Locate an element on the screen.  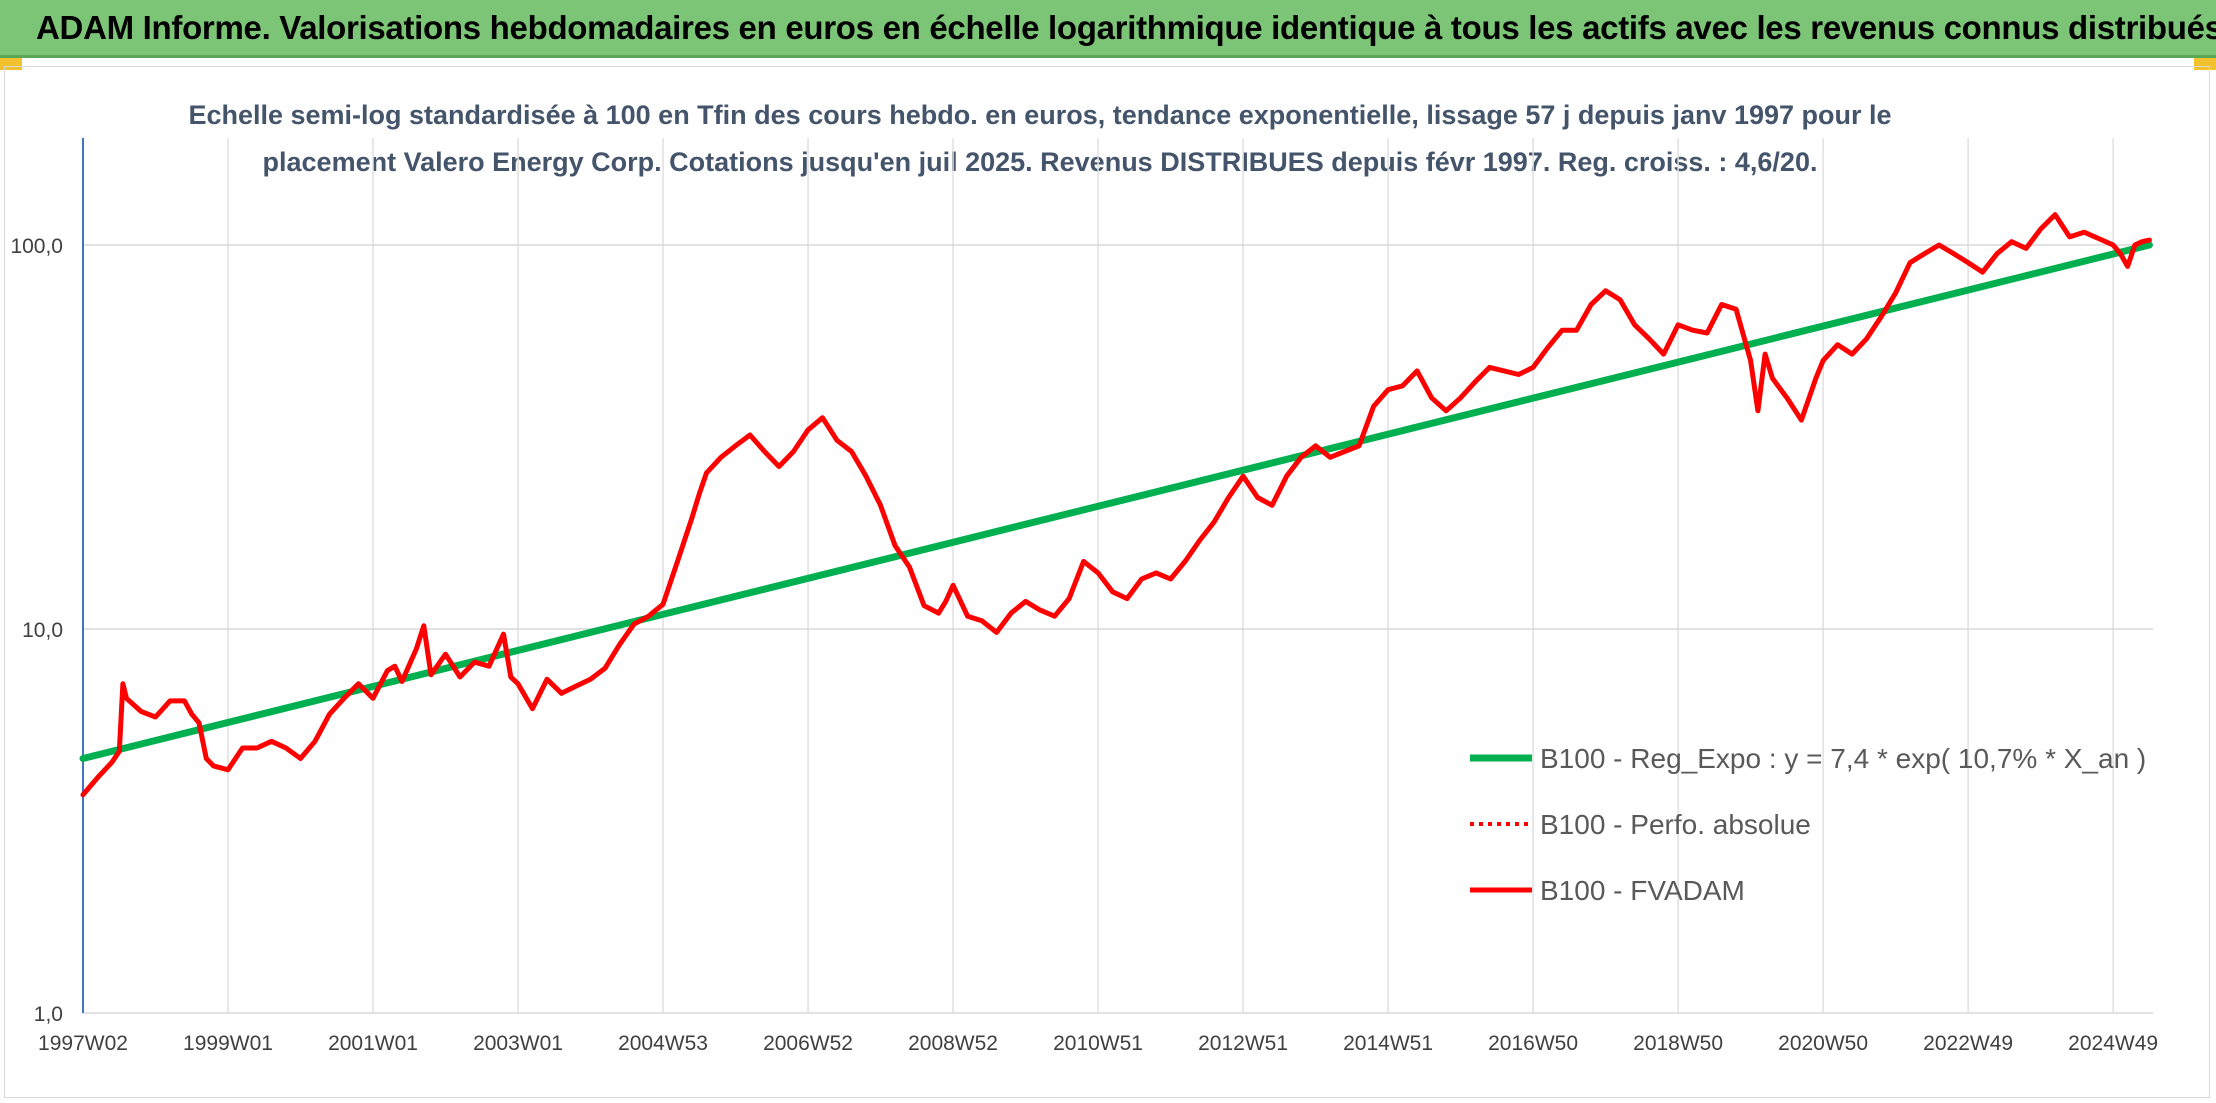
y-tick-label: 1,0 is located at coordinates (48, 1014).